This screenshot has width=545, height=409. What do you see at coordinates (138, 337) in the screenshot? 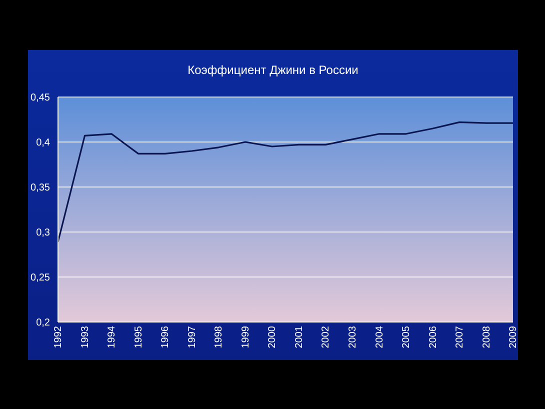
I see `x-tick-label: 1995` at bounding box center [138, 337].